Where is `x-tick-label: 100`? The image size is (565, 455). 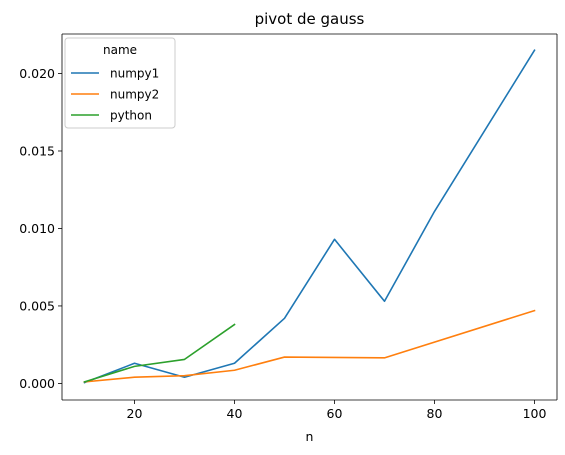
x-tick-label: 100 is located at coordinates (535, 413).